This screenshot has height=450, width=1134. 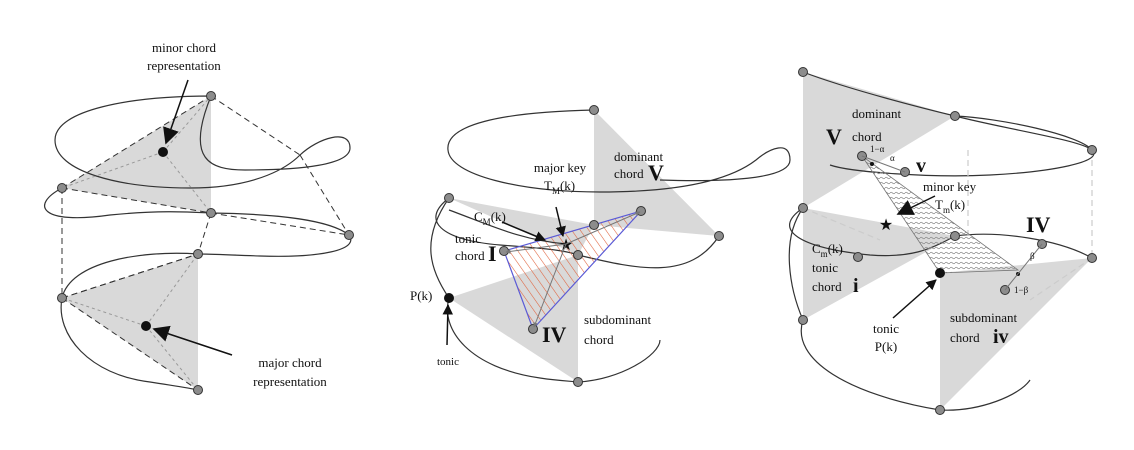 I want to click on weight-alpha: α, so click(x=892, y=158).